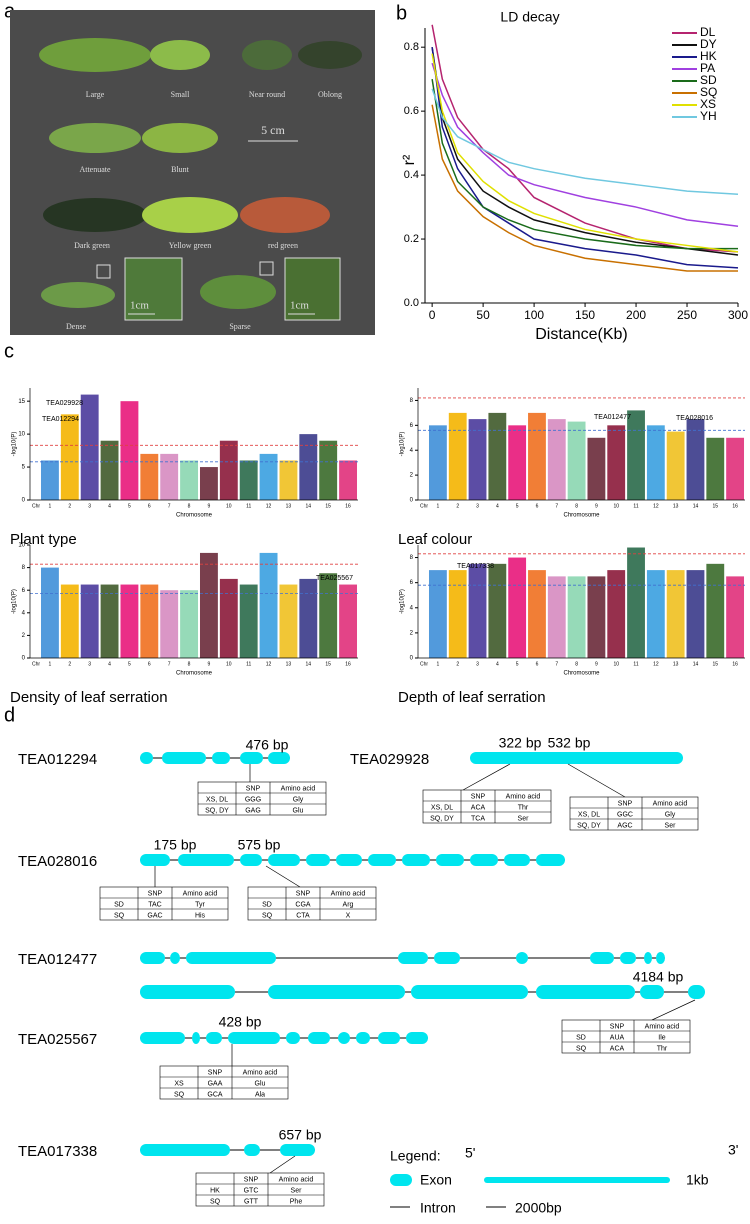 This screenshot has height=1224, width=750. I want to click on annotation: TEA029928, so click(64, 403).